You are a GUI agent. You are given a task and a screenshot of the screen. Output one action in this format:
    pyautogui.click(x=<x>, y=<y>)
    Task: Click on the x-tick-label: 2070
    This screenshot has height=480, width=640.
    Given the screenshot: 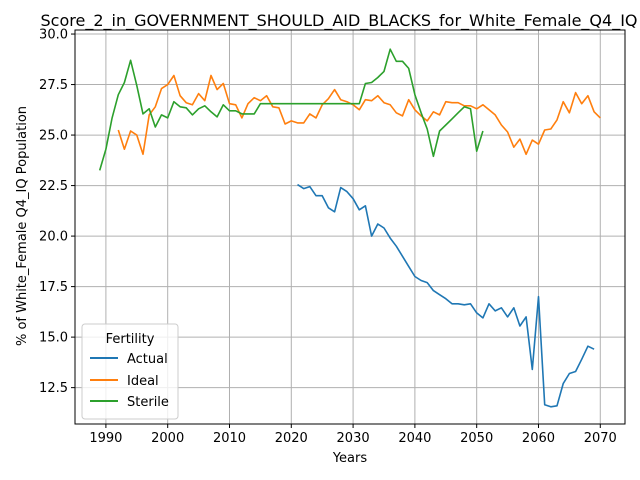 What is the action you would take?
    pyautogui.click(x=600, y=438)
    